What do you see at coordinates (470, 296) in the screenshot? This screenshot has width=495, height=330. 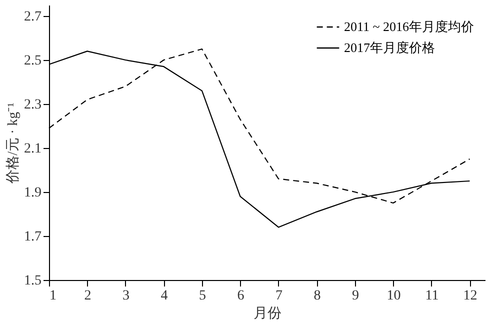 I see `x-tick-label: 12` at bounding box center [470, 296].